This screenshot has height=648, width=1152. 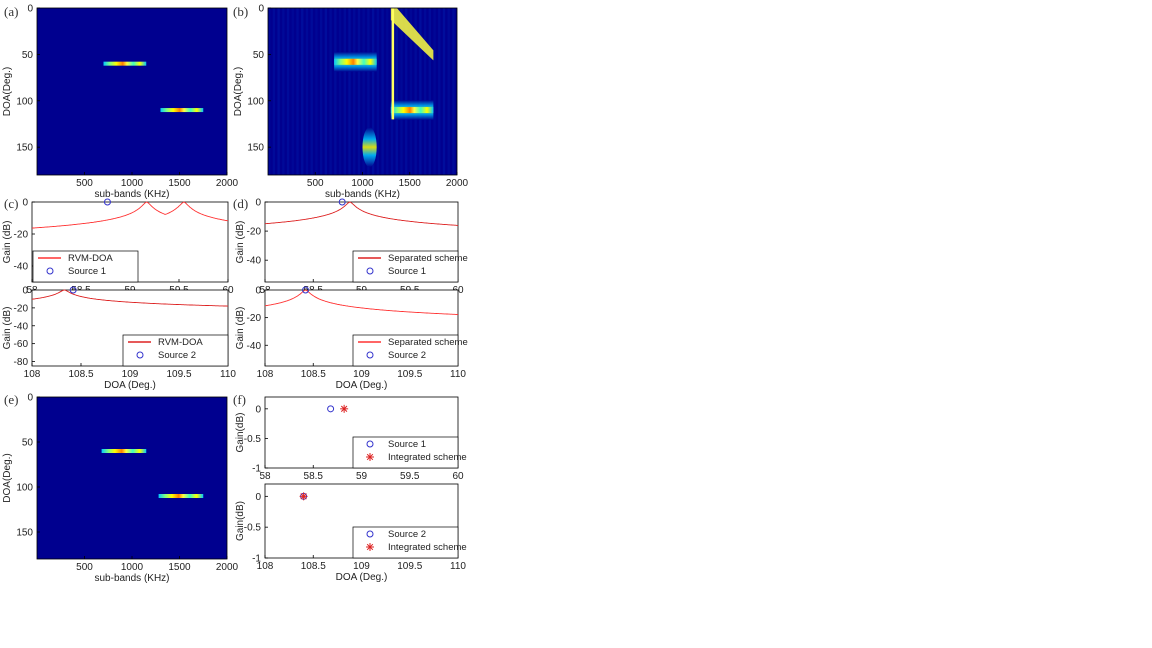 What do you see at coordinates (412, 34) in the screenshot?
I see `heatmap-diagonal` at bounding box center [412, 34].